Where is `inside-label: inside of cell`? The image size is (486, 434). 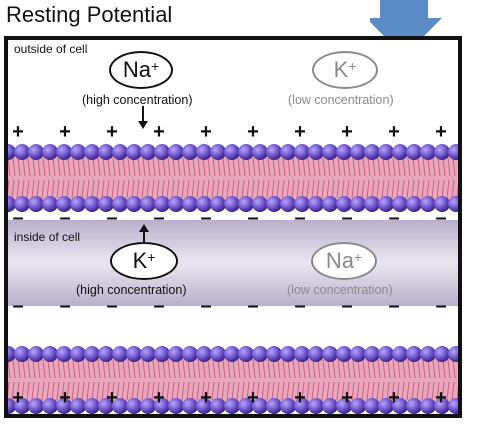 inside-label: inside of cell is located at coordinates (47, 237).